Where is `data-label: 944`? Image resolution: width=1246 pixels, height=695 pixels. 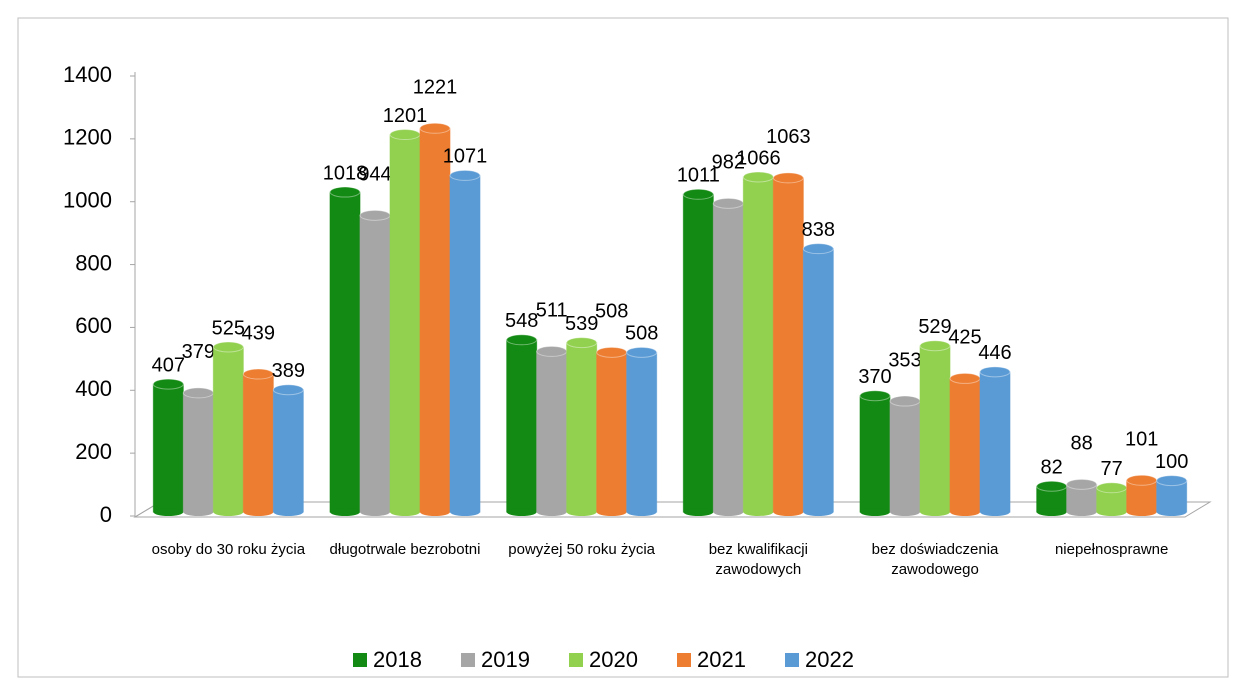 data-label: 944 is located at coordinates (374, 175).